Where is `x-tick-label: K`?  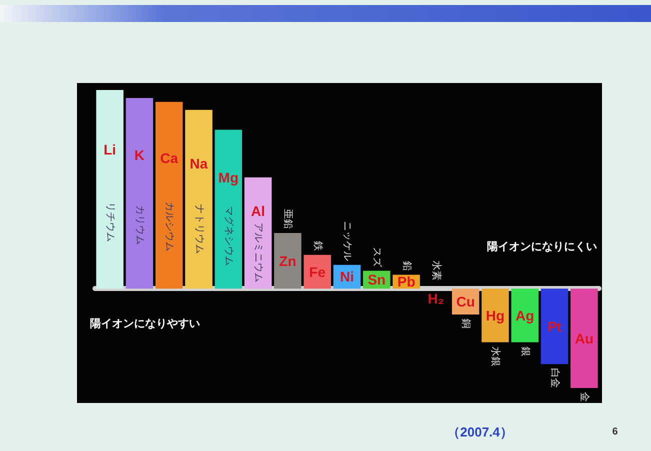
x-tick-label: K is located at coordinates (139, 155).